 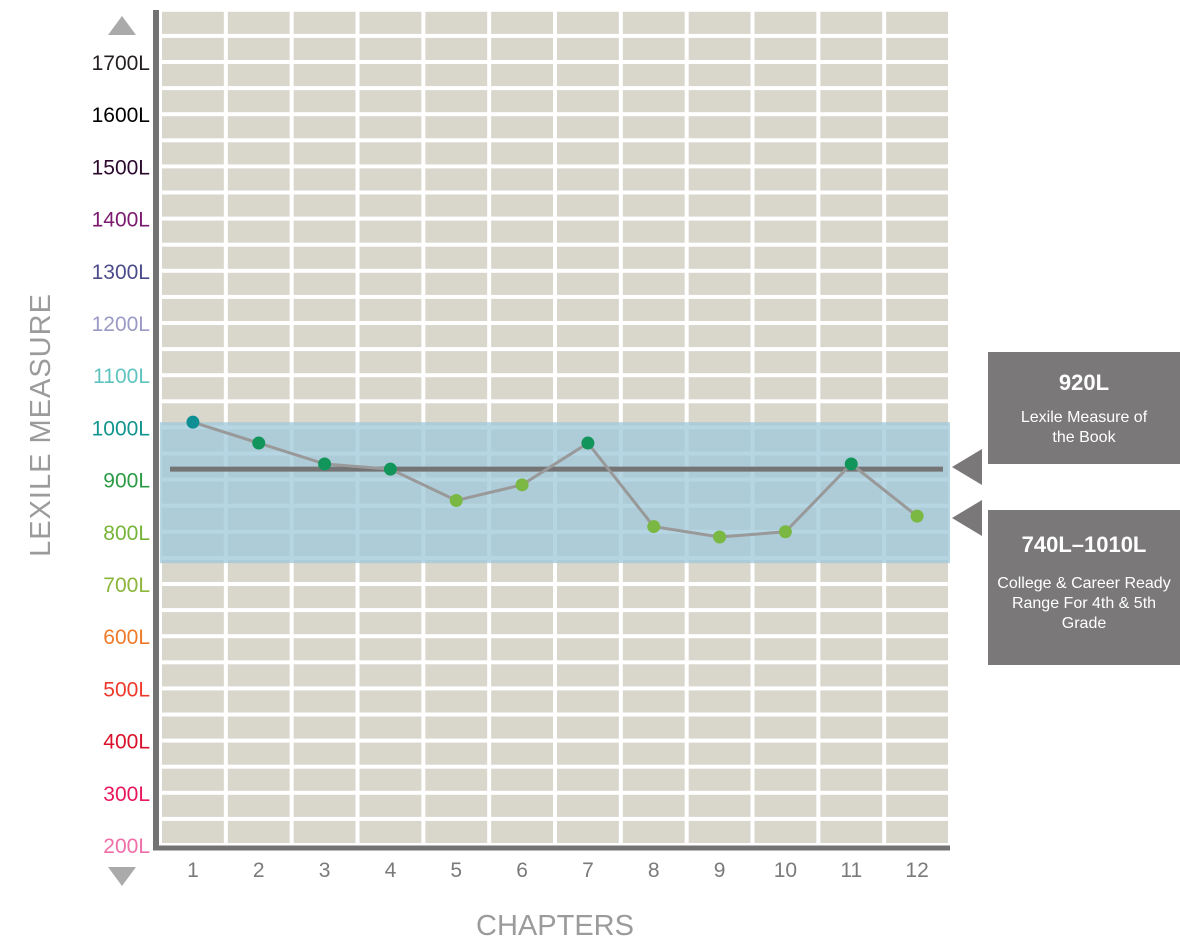 I want to click on book-measure-callout: 920L Lexile Measure of the Book, so click(x=1084, y=408).